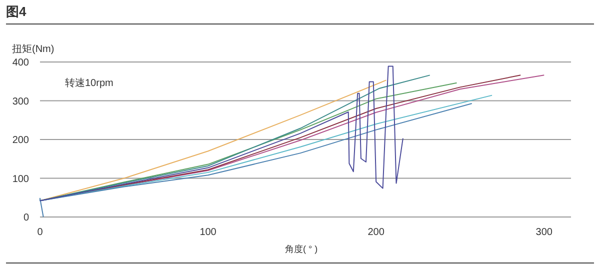 The height and width of the screenshot is (277, 600). Describe the element at coordinates (21, 102) in the screenshot. I see `y-tick-label: 300` at that location.